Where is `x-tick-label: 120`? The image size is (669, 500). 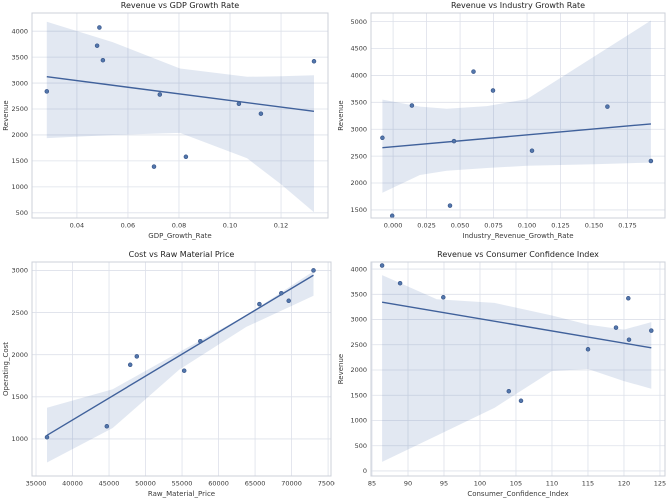 x-tick-label: 120 is located at coordinates (624, 484).